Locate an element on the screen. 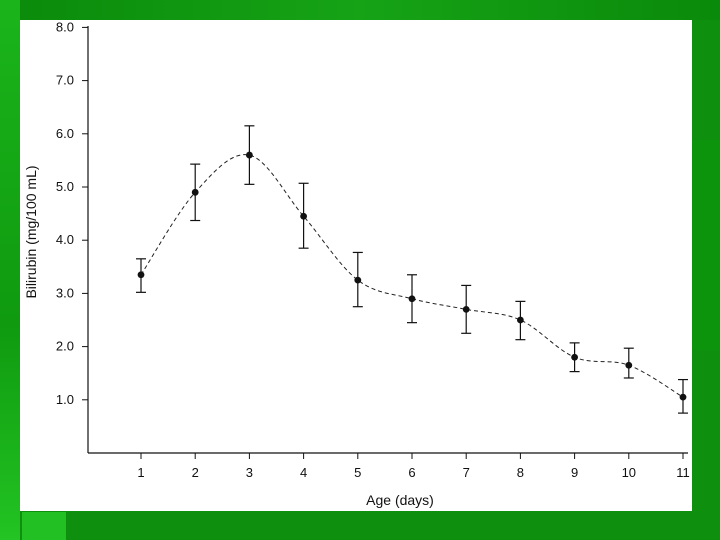  top-green-band is located at coordinates (360, 10).